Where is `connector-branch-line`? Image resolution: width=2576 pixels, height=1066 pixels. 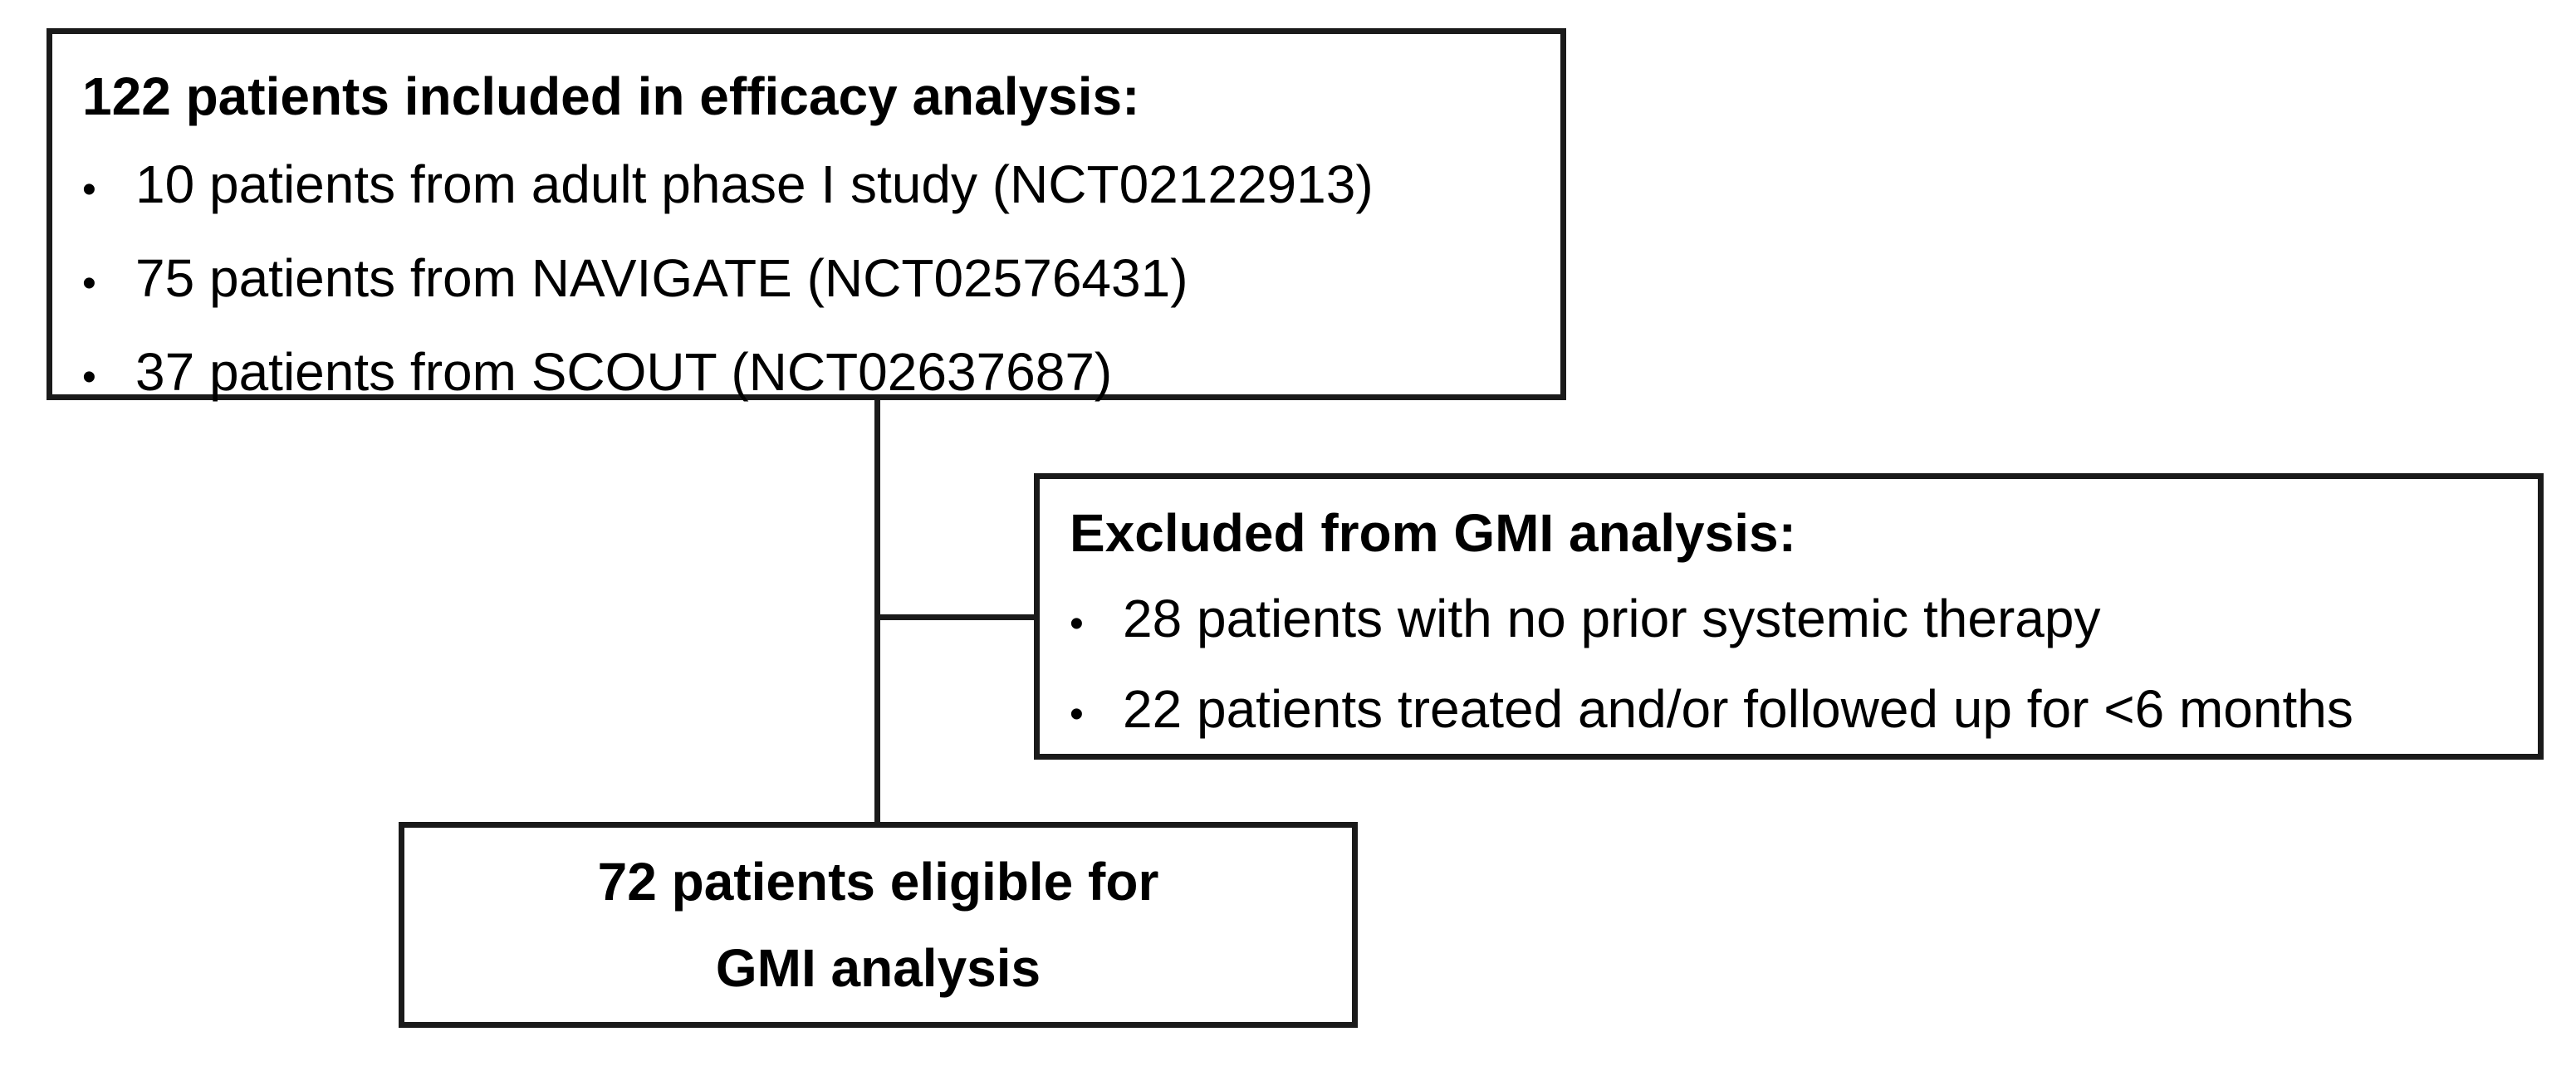
connector-branch-line is located at coordinates (958, 617).